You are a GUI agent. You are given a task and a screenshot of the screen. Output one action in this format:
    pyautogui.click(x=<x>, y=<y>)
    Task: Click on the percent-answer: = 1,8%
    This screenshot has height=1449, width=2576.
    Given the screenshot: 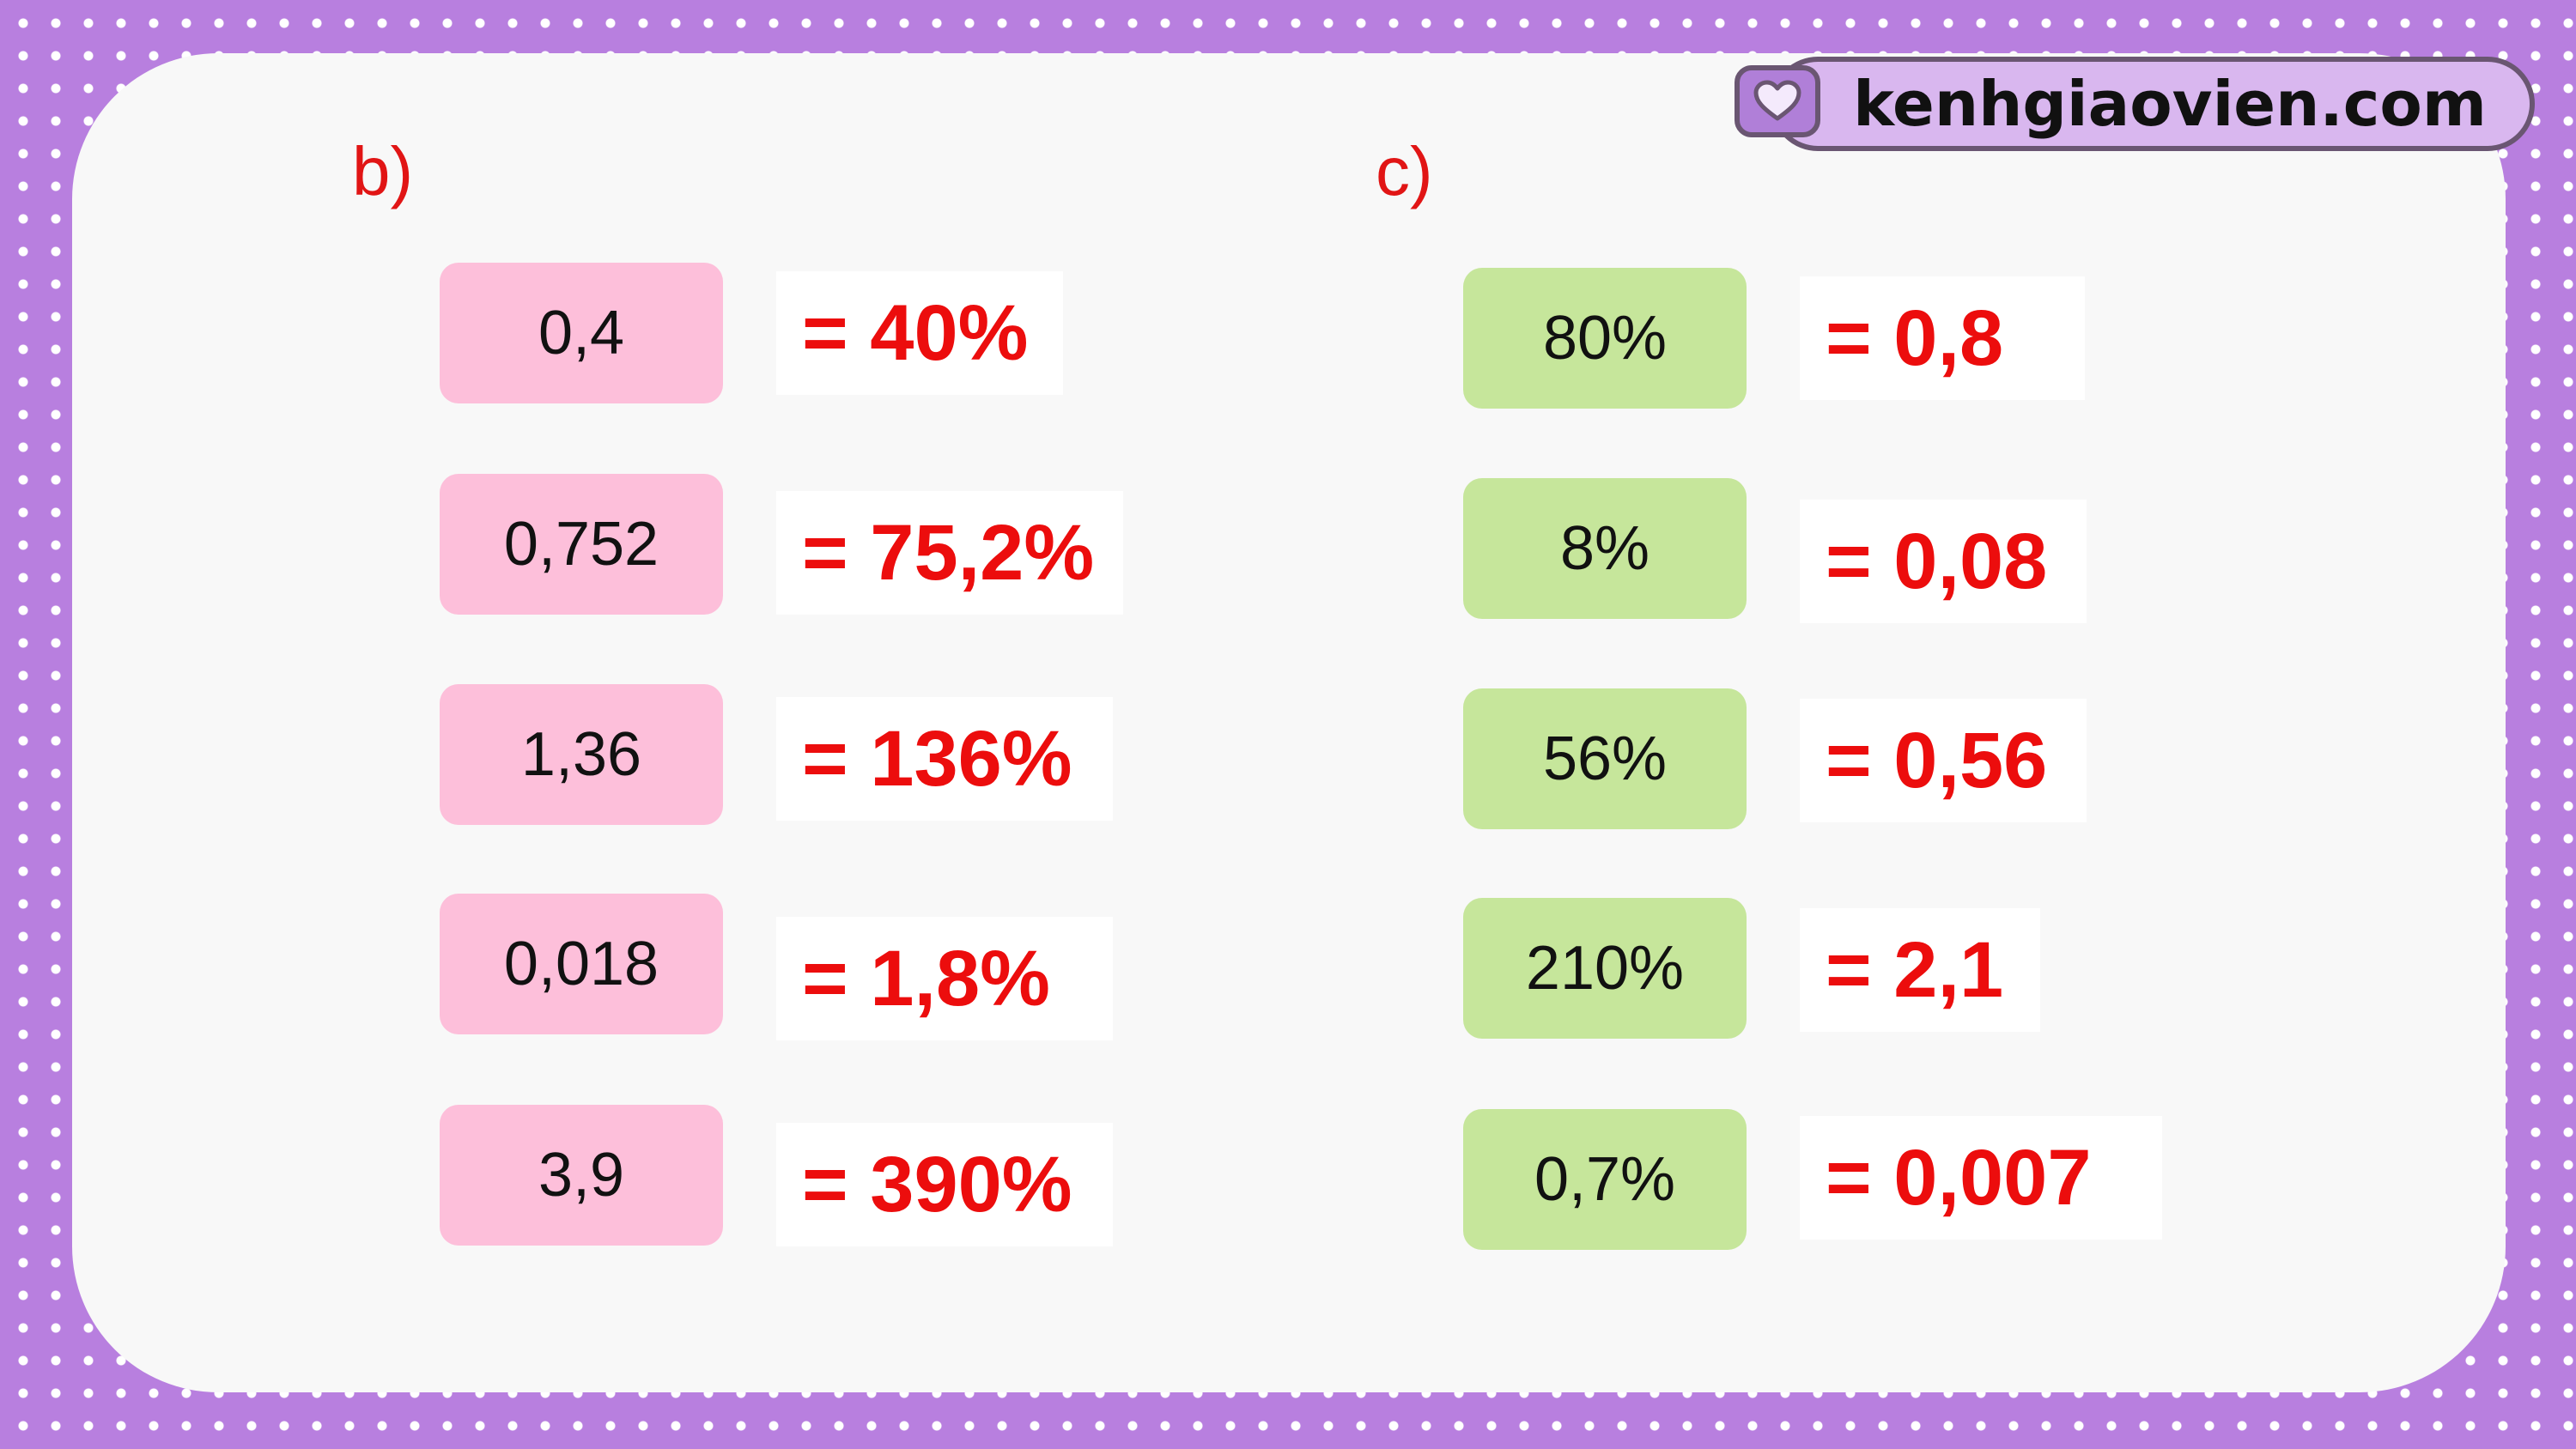 What is the action you would take?
    pyautogui.click(x=944, y=978)
    